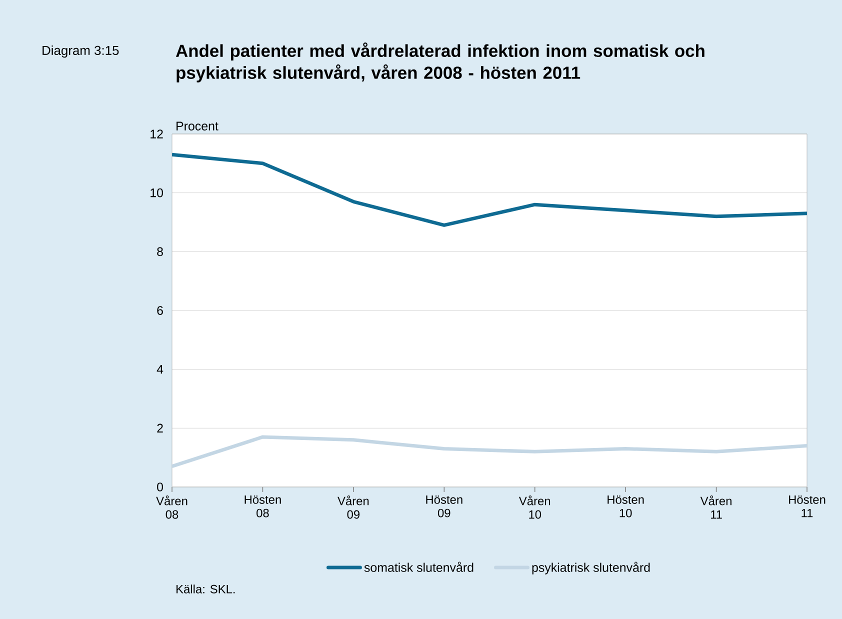 The height and width of the screenshot is (619, 842). Describe the element at coordinates (172, 507) in the screenshot. I see `x-tick-label: Våren 08` at that location.